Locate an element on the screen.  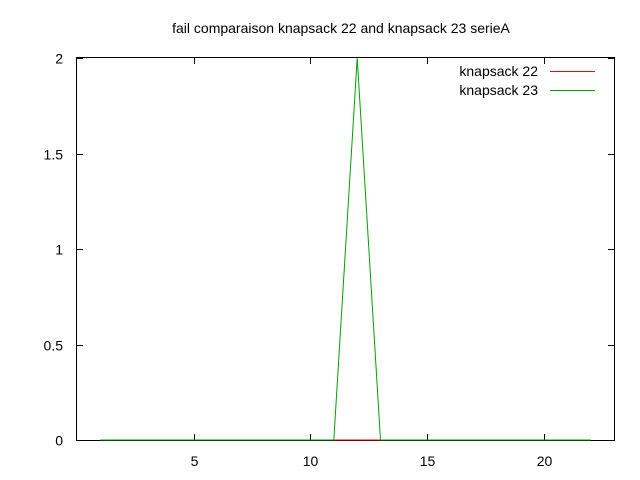
y-tick-label: 0 is located at coordinates (59, 441).